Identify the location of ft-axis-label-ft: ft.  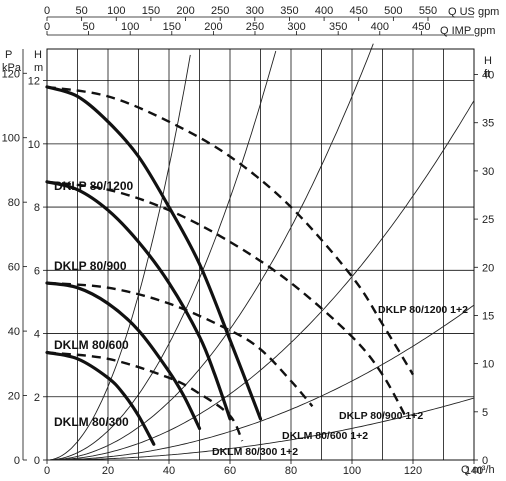
(487, 74).